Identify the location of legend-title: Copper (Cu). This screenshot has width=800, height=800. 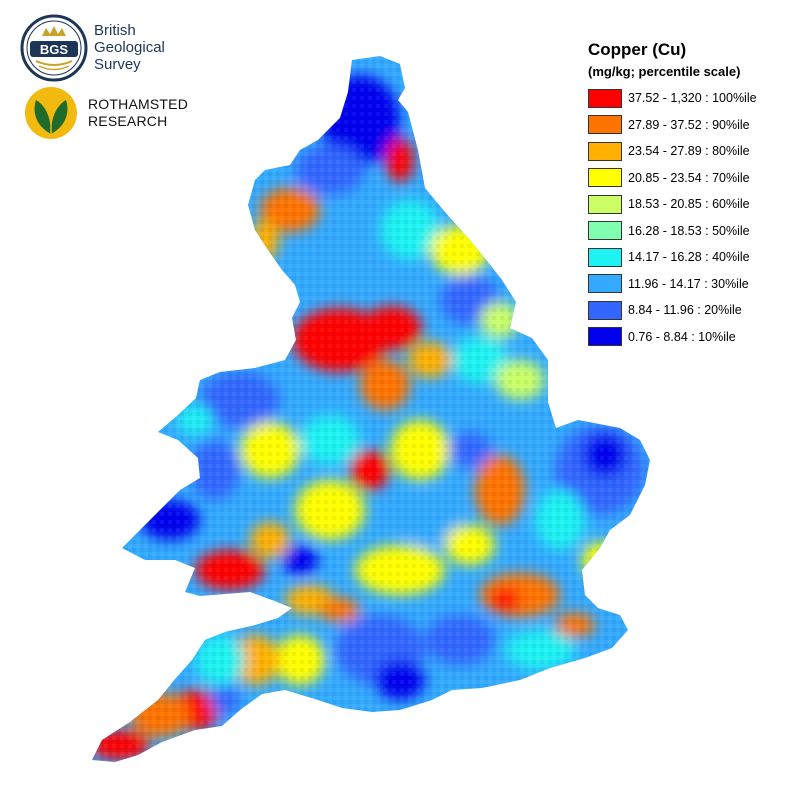
(637, 49).